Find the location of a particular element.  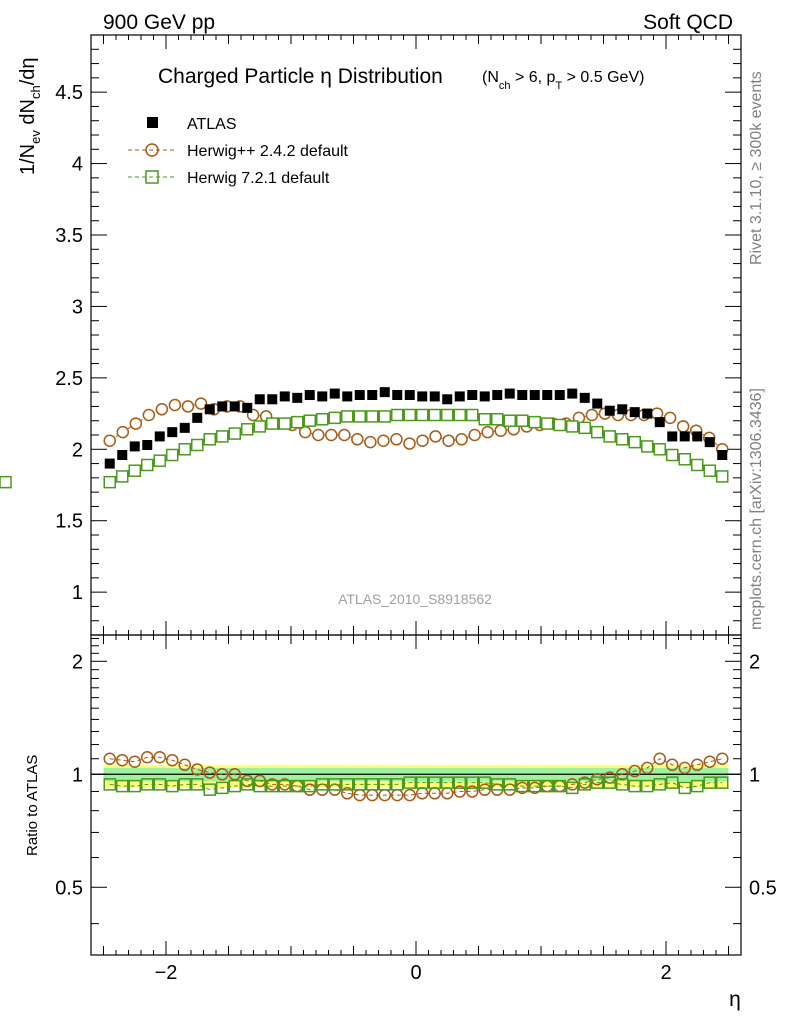

ratio-y-tick-label-right: 2 is located at coordinates (754, 662).